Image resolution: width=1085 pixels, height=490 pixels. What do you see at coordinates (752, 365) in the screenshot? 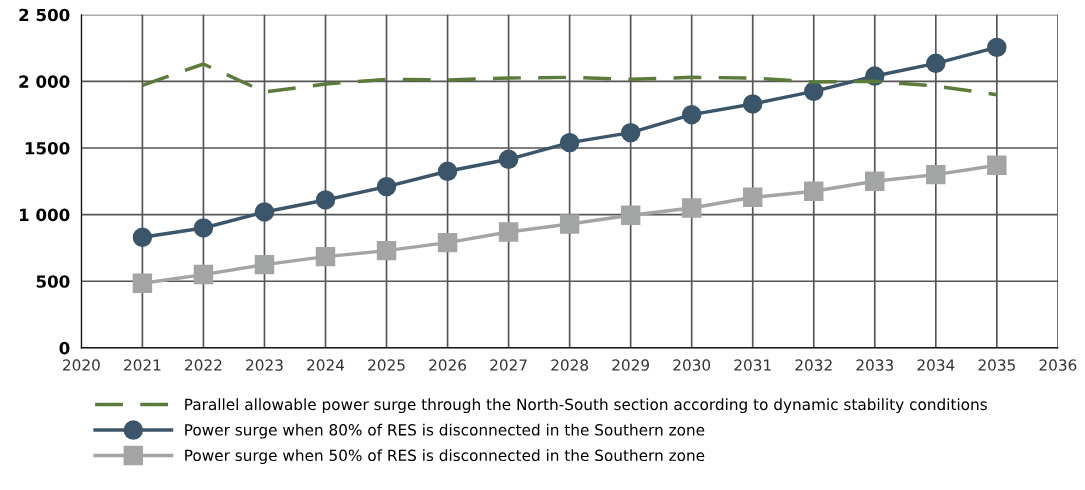
I see `x-tick-label: 2031` at bounding box center [752, 365].